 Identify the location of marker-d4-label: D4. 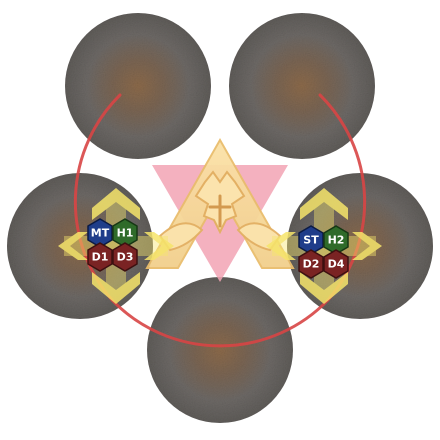
(336, 264).